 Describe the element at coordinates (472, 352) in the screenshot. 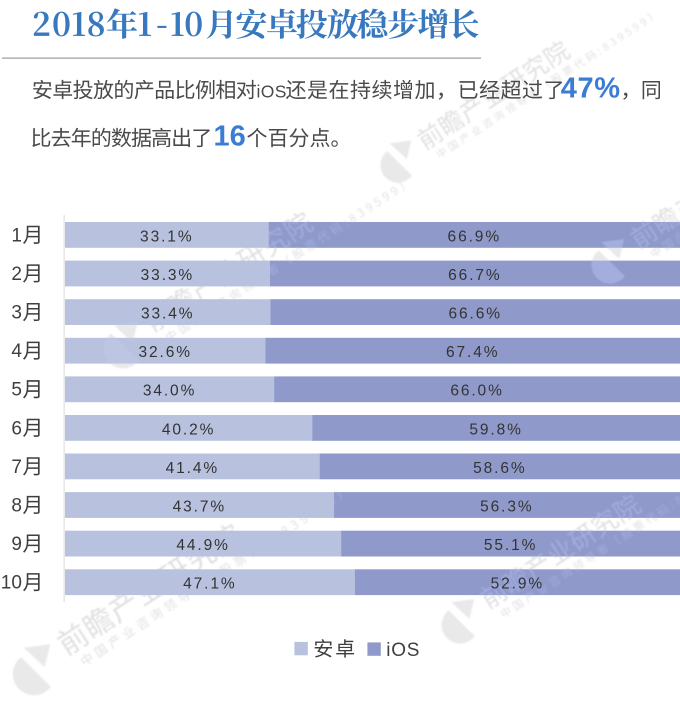

I see `svg-text: 67.4%` at that location.